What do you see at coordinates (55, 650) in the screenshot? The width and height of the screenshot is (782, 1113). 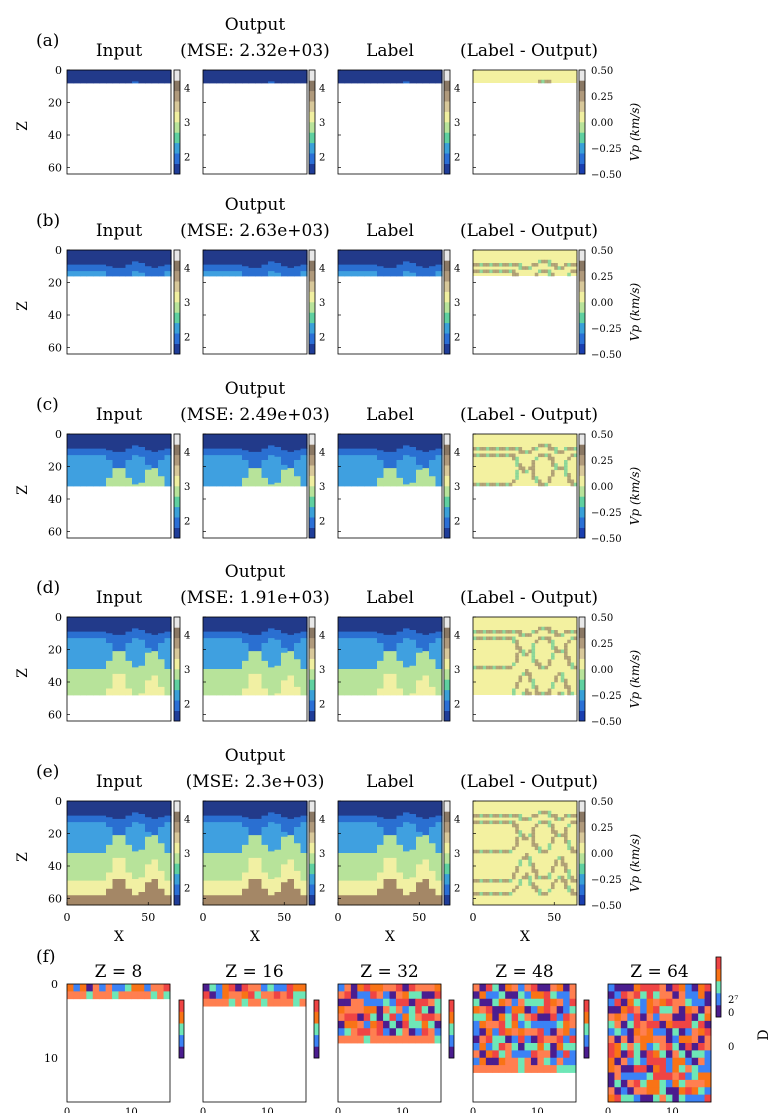 I see `z-tick-label: 20` at bounding box center [55, 650].